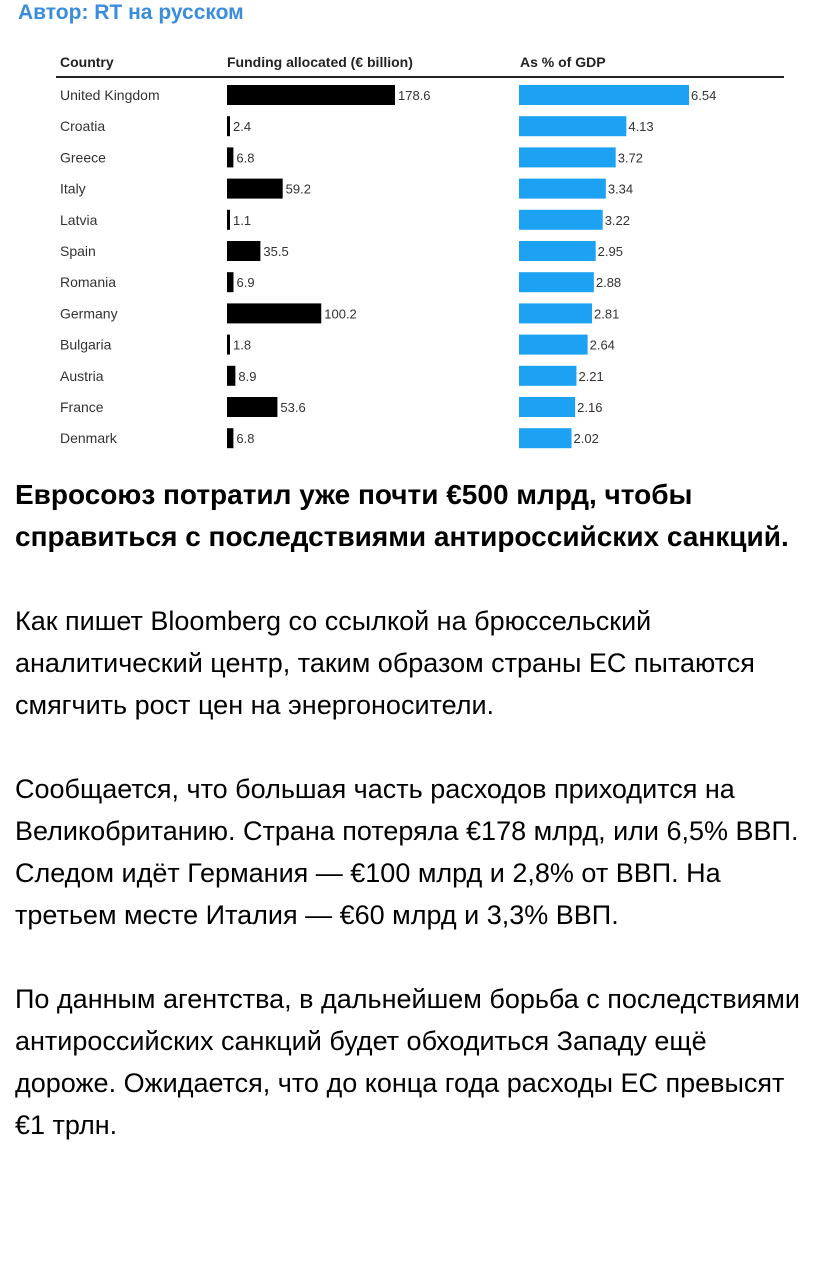 This screenshot has width=817, height=1280. I want to click on funding-value-label: 100.2, so click(340, 313).